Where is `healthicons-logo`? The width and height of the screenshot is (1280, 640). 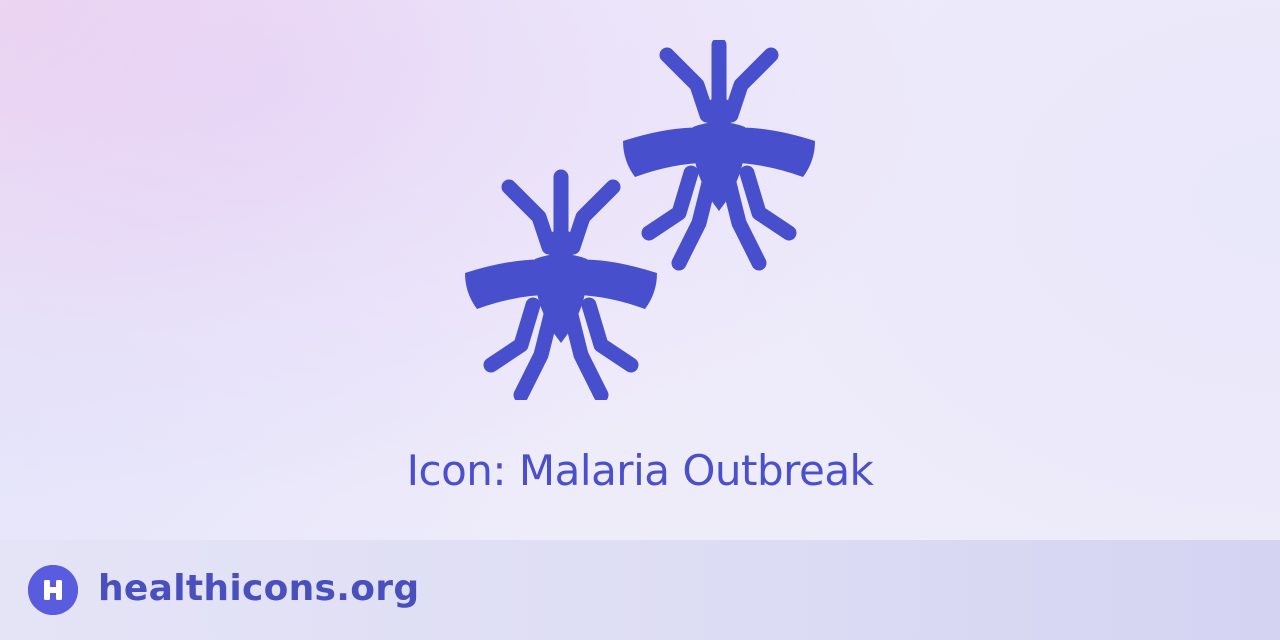
healthicons-logo is located at coordinates (53, 590).